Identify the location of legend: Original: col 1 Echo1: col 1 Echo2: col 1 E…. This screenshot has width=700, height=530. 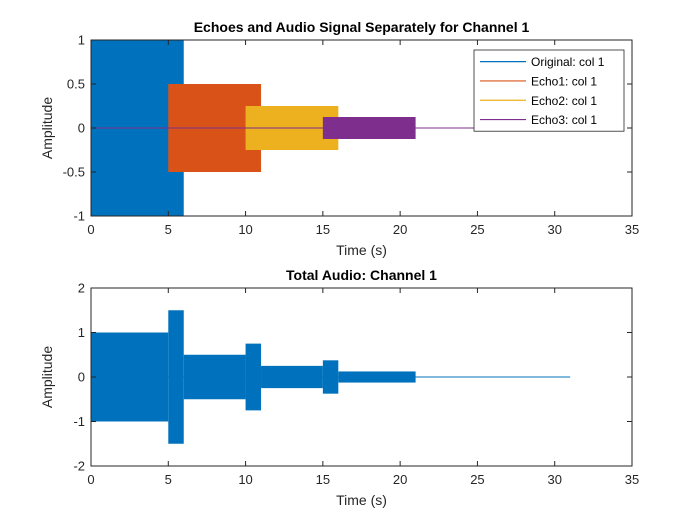
(549, 90).